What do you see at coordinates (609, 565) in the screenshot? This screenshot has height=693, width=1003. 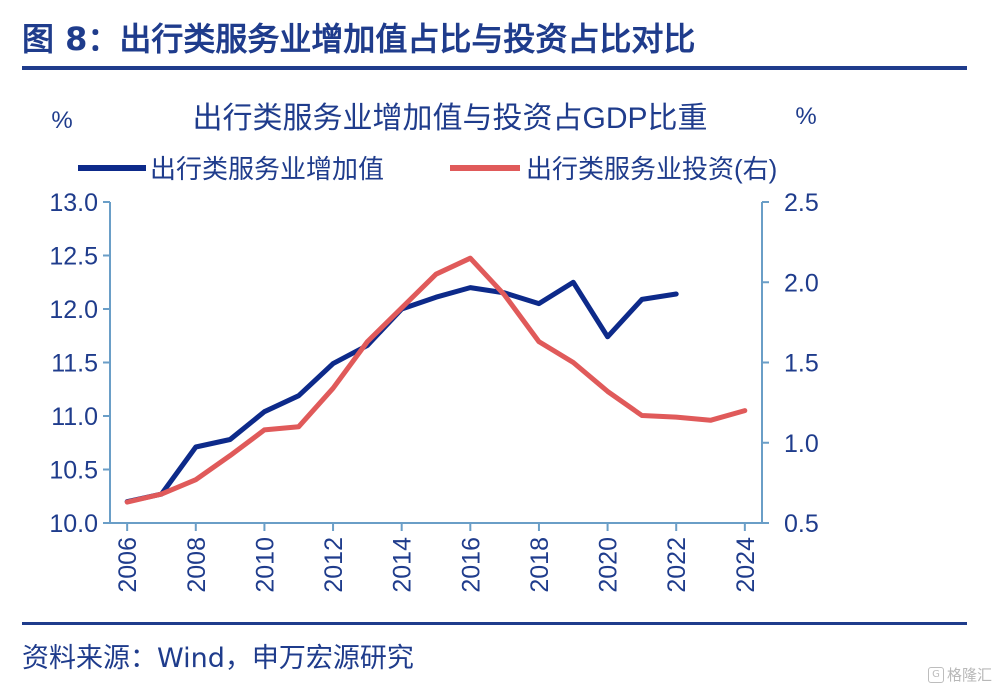 I see `x-tick-label: 2020` at bounding box center [609, 565].